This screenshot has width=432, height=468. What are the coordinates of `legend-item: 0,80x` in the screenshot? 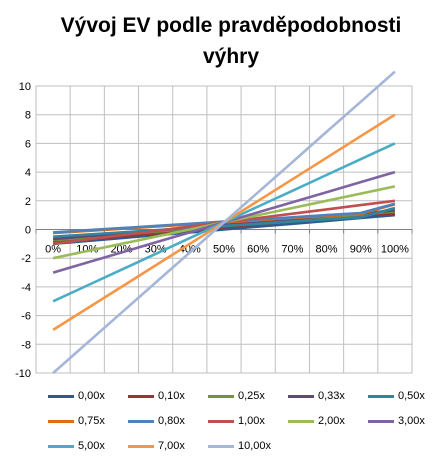 It's located at (156, 421).